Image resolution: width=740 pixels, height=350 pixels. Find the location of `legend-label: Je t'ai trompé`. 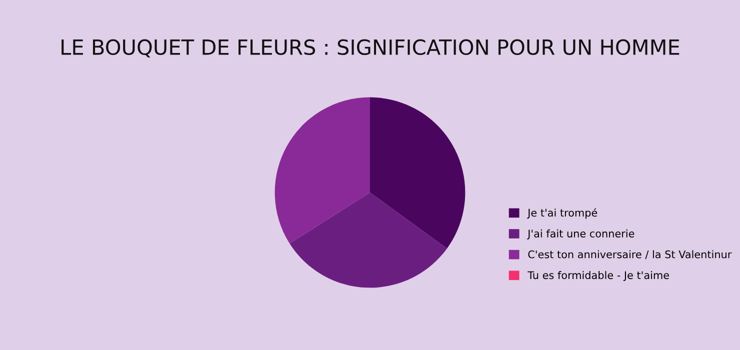

legend-label: Je t'ai trompé is located at coordinates (562, 213).